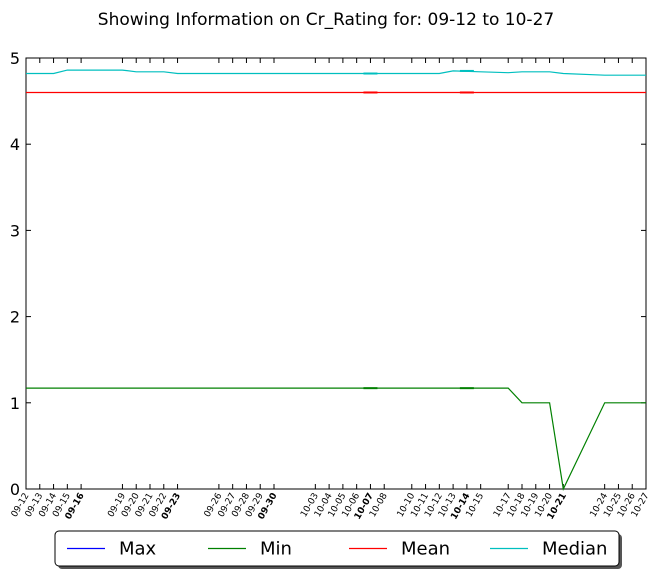 The width and height of the screenshot is (667, 581). What do you see at coordinates (15, 144) in the screenshot?
I see `y-tick-label: 4` at bounding box center [15, 144].